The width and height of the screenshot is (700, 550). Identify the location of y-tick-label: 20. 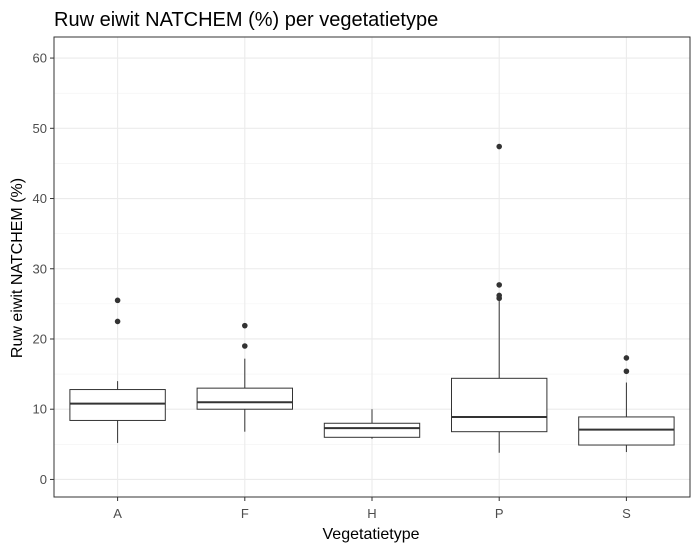
(40, 338).